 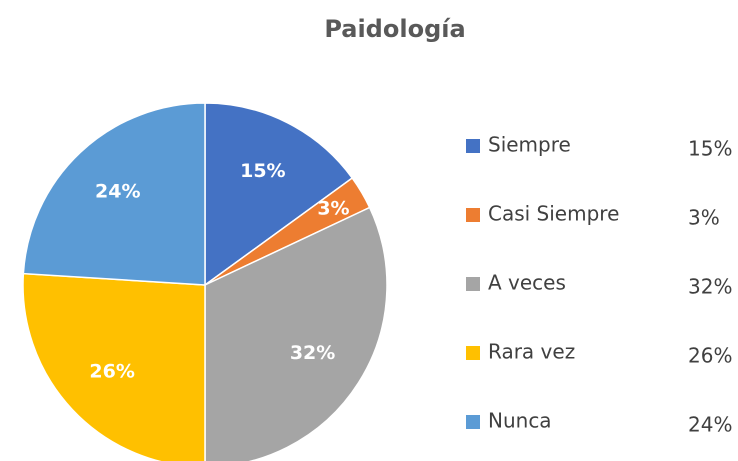 What do you see at coordinates (710, 287) in the screenshot?
I see `legend-value: 32%` at bounding box center [710, 287].